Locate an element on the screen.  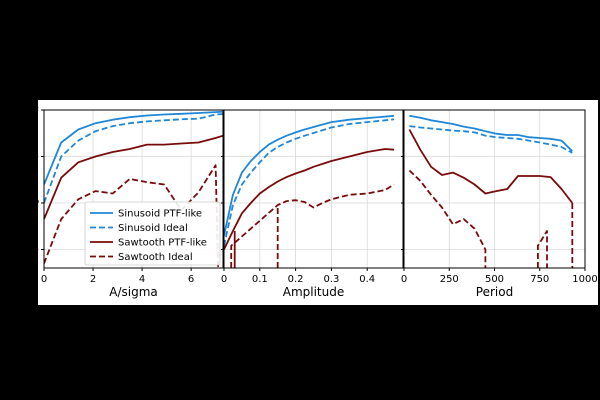
legend-label: Sawtooth Ideal is located at coordinates (155, 257).